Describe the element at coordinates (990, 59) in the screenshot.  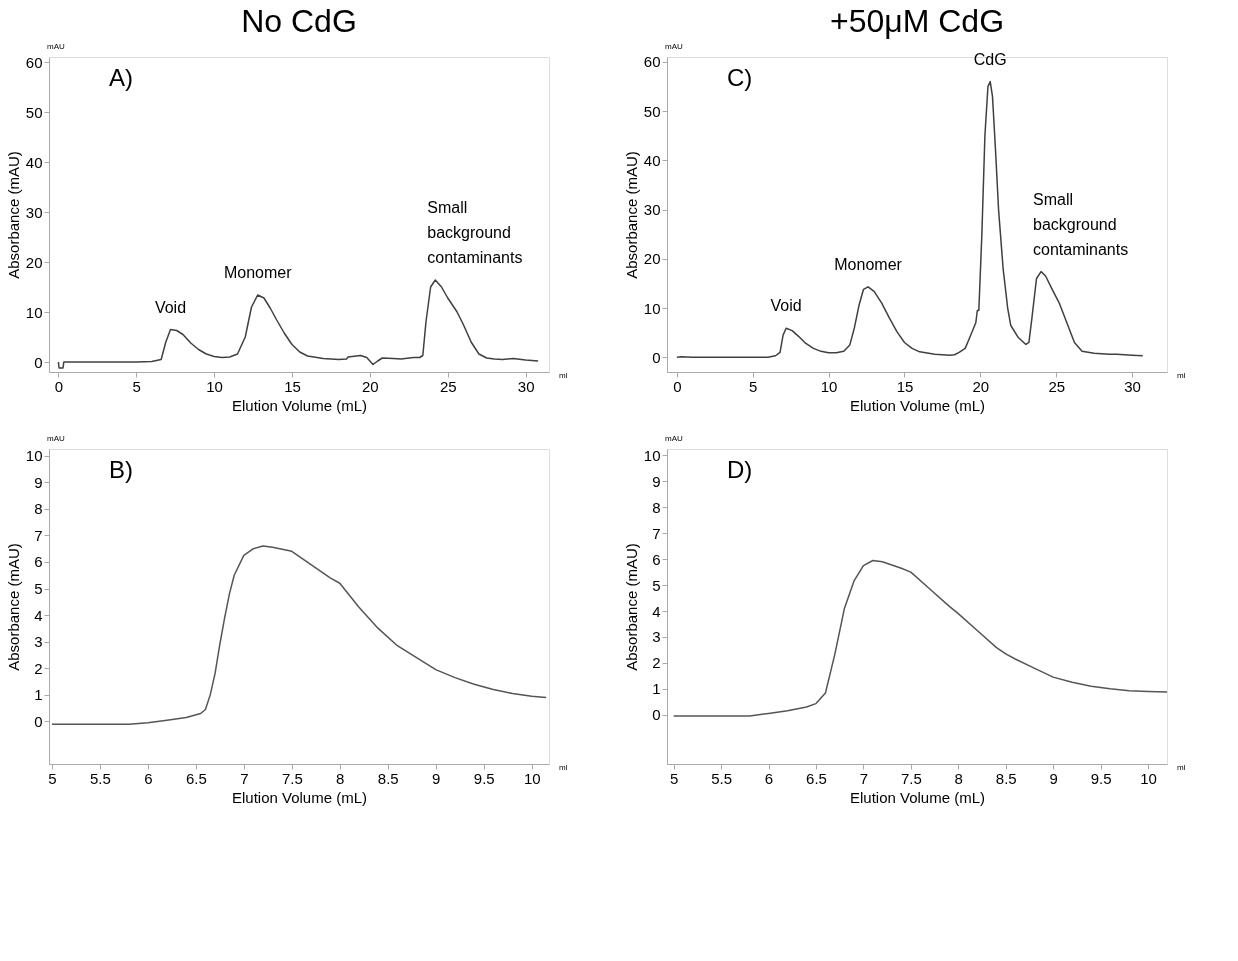
I see `annotation: CdG` at that location.